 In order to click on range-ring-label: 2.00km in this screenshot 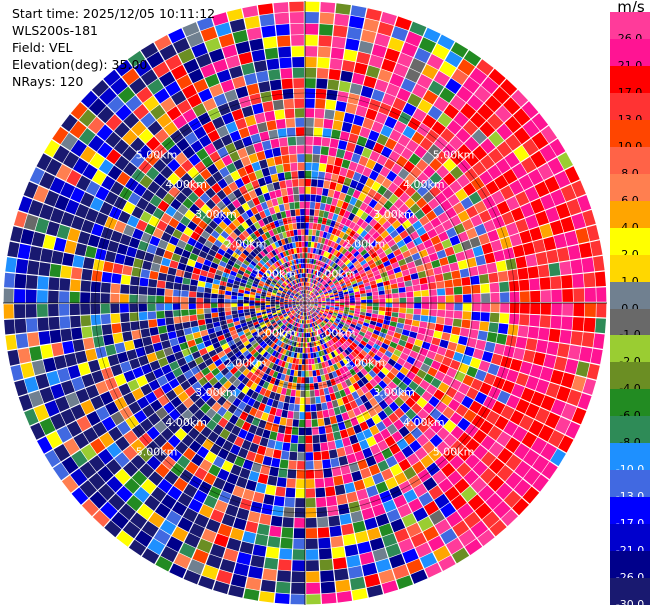, I will do `click(246, 244)`.